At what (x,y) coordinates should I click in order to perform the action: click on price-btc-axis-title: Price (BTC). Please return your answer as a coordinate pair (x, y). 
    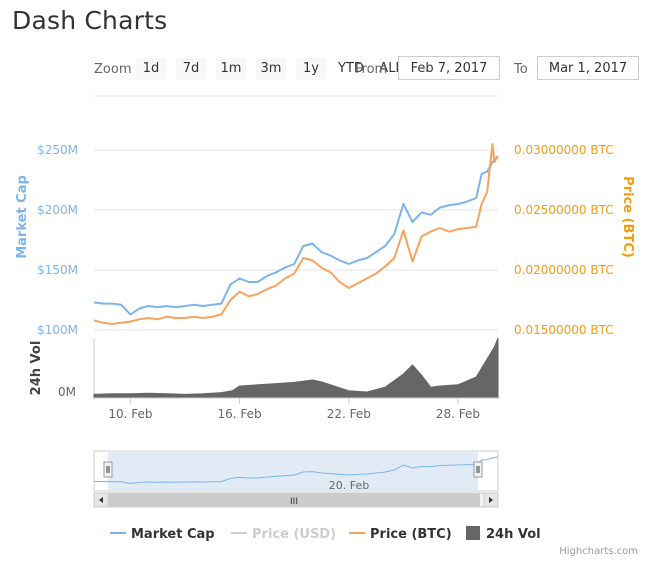
    Looking at the image, I should click on (627, 217).